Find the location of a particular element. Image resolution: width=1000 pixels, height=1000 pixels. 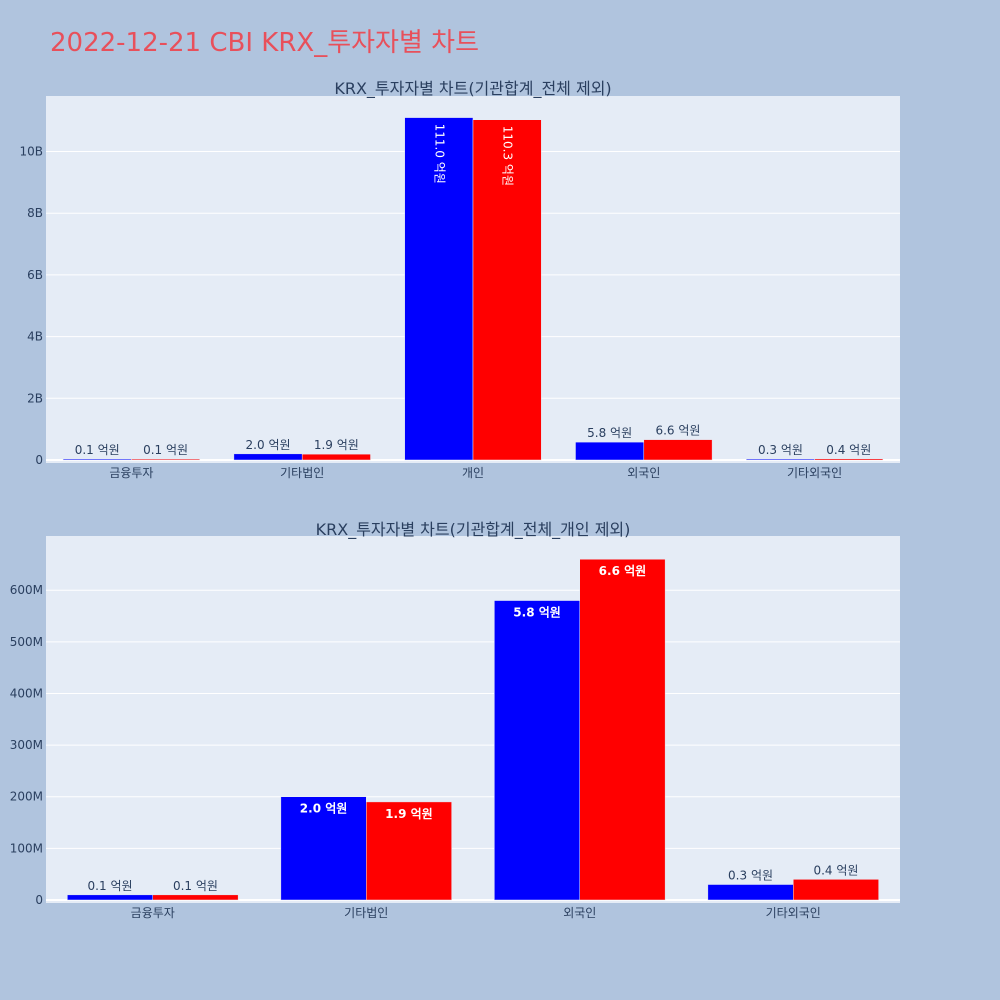

y-tick-label: 2B is located at coordinates (35, 398).